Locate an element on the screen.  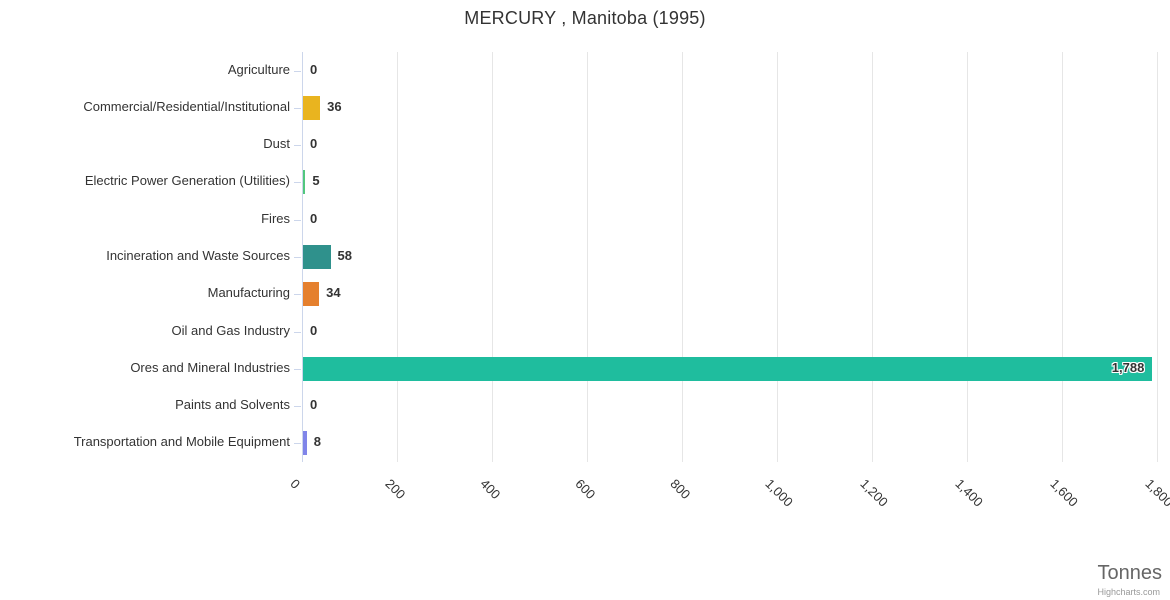
category-label: Incineration and Waste Sources is located at coordinates (198, 255).